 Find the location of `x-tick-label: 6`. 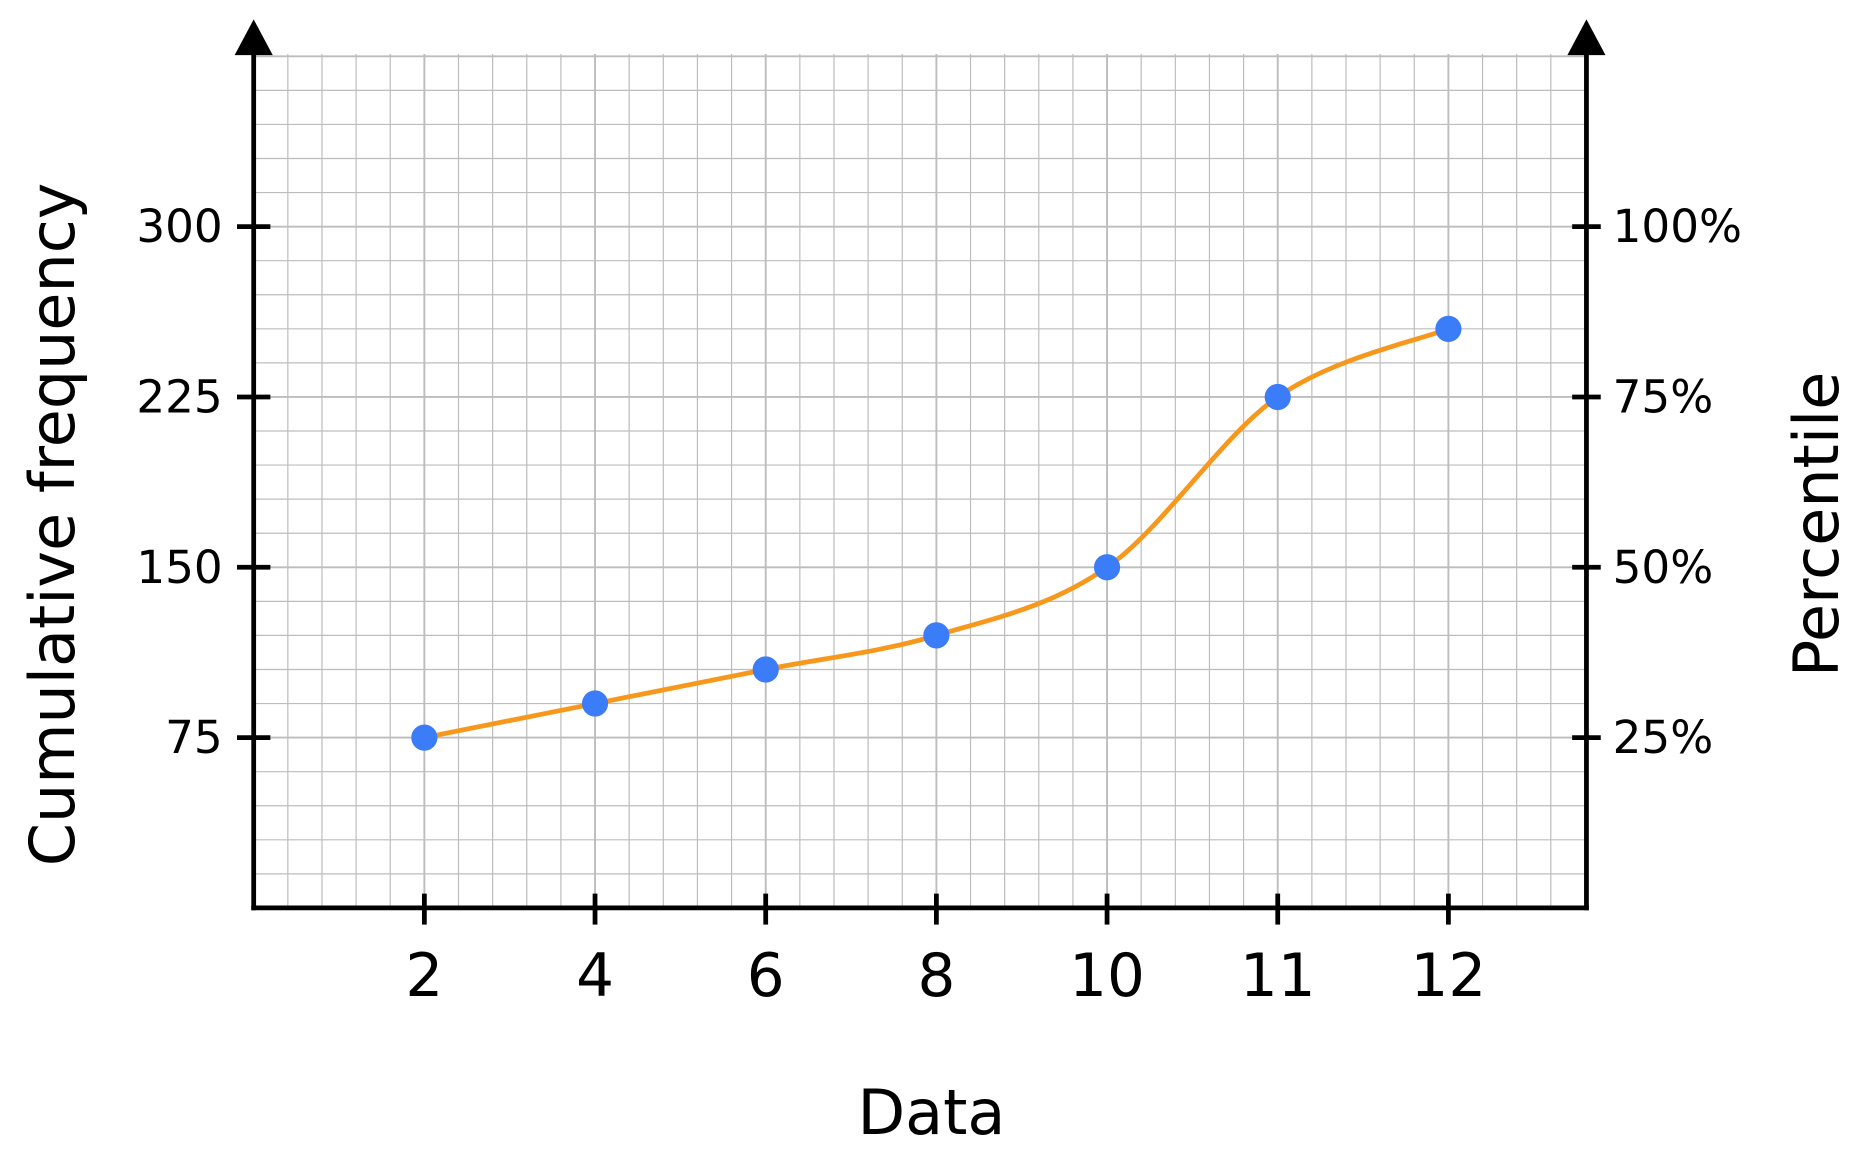

x-tick-label: 6 is located at coordinates (766, 976).